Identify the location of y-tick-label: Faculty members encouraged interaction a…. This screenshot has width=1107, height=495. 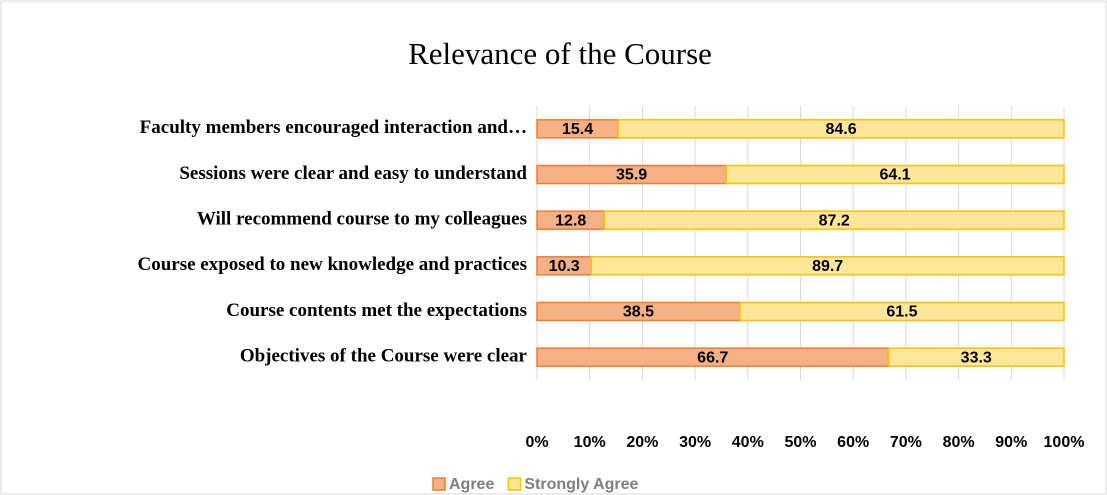
(333, 127).